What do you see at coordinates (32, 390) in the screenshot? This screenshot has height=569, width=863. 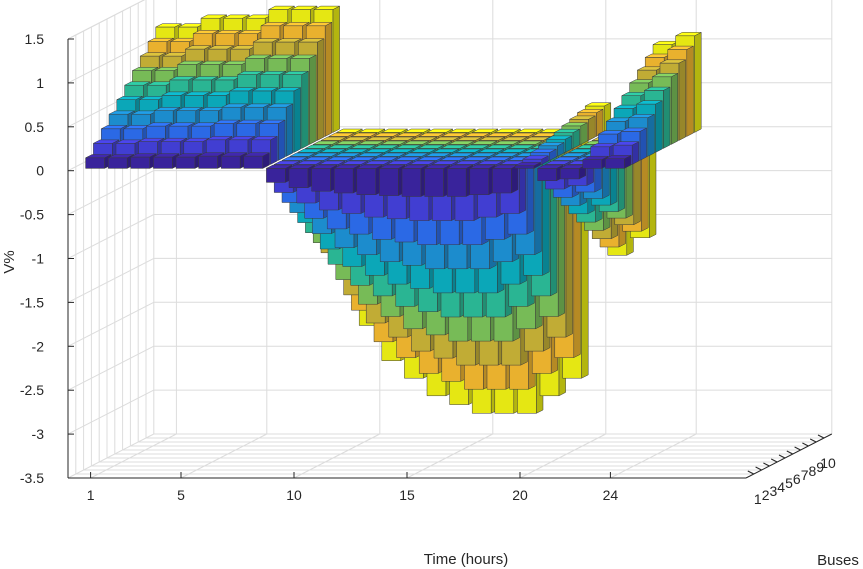 I see `z-tick-label: -2.5` at bounding box center [32, 390].